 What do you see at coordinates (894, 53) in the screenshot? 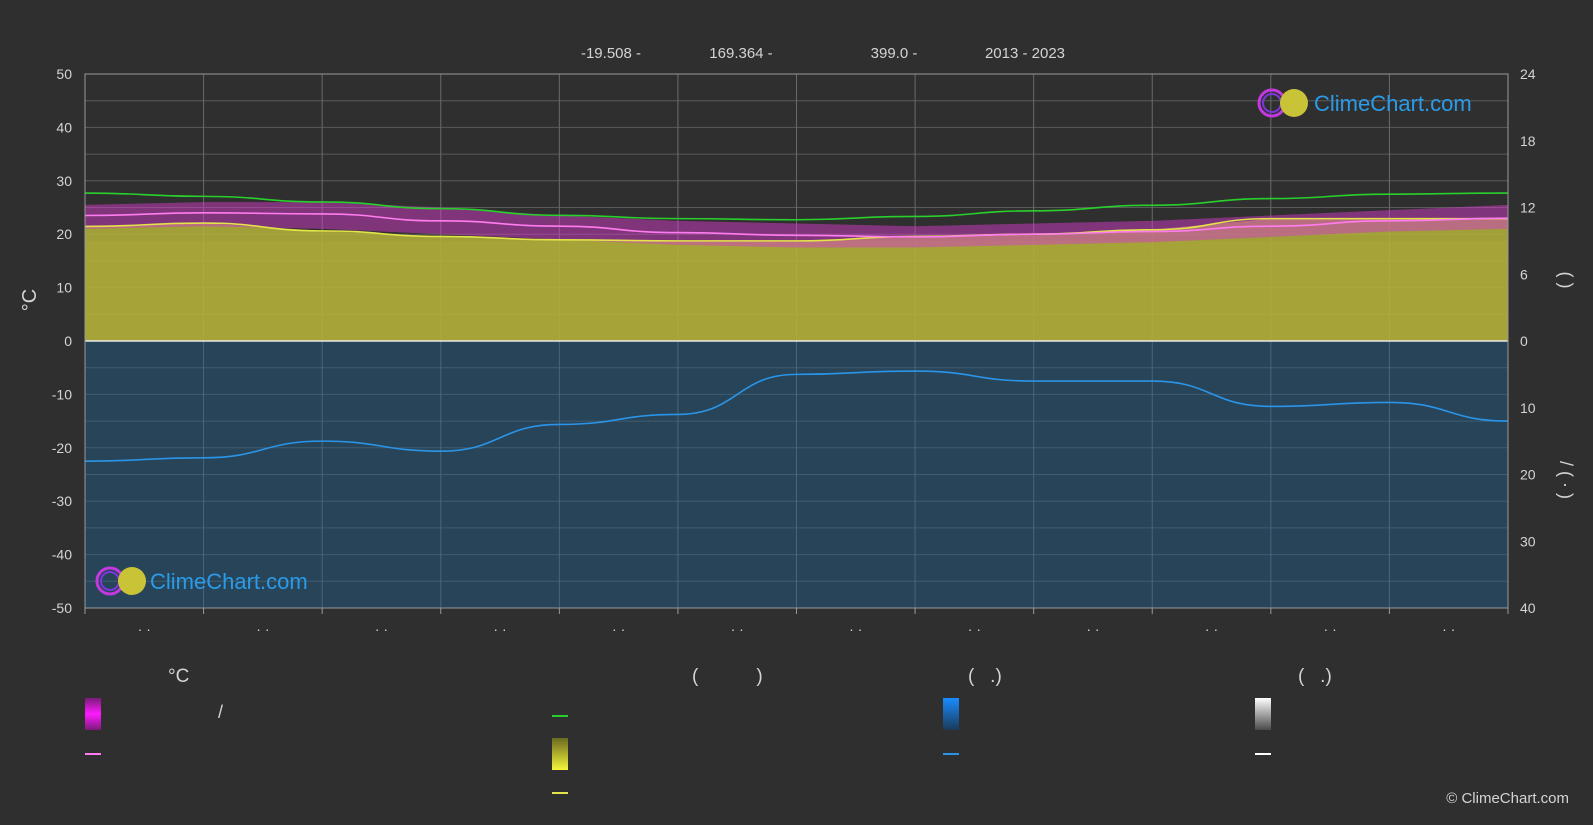
I see `header-elevation: 399.0 -` at bounding box center [894, 53].